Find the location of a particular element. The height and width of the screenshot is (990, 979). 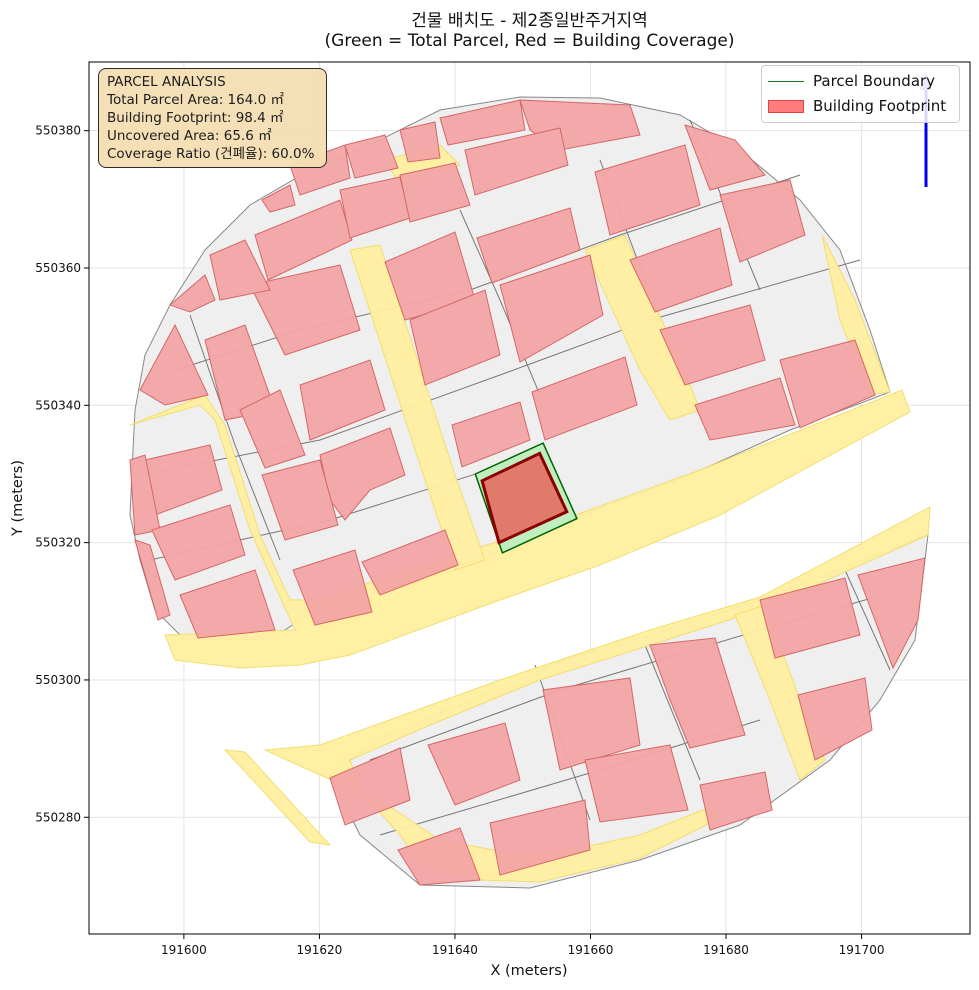

y-axis-ticks: 550280 550300 550320 550340 550360 550380 is located at coordinates (62, 474).